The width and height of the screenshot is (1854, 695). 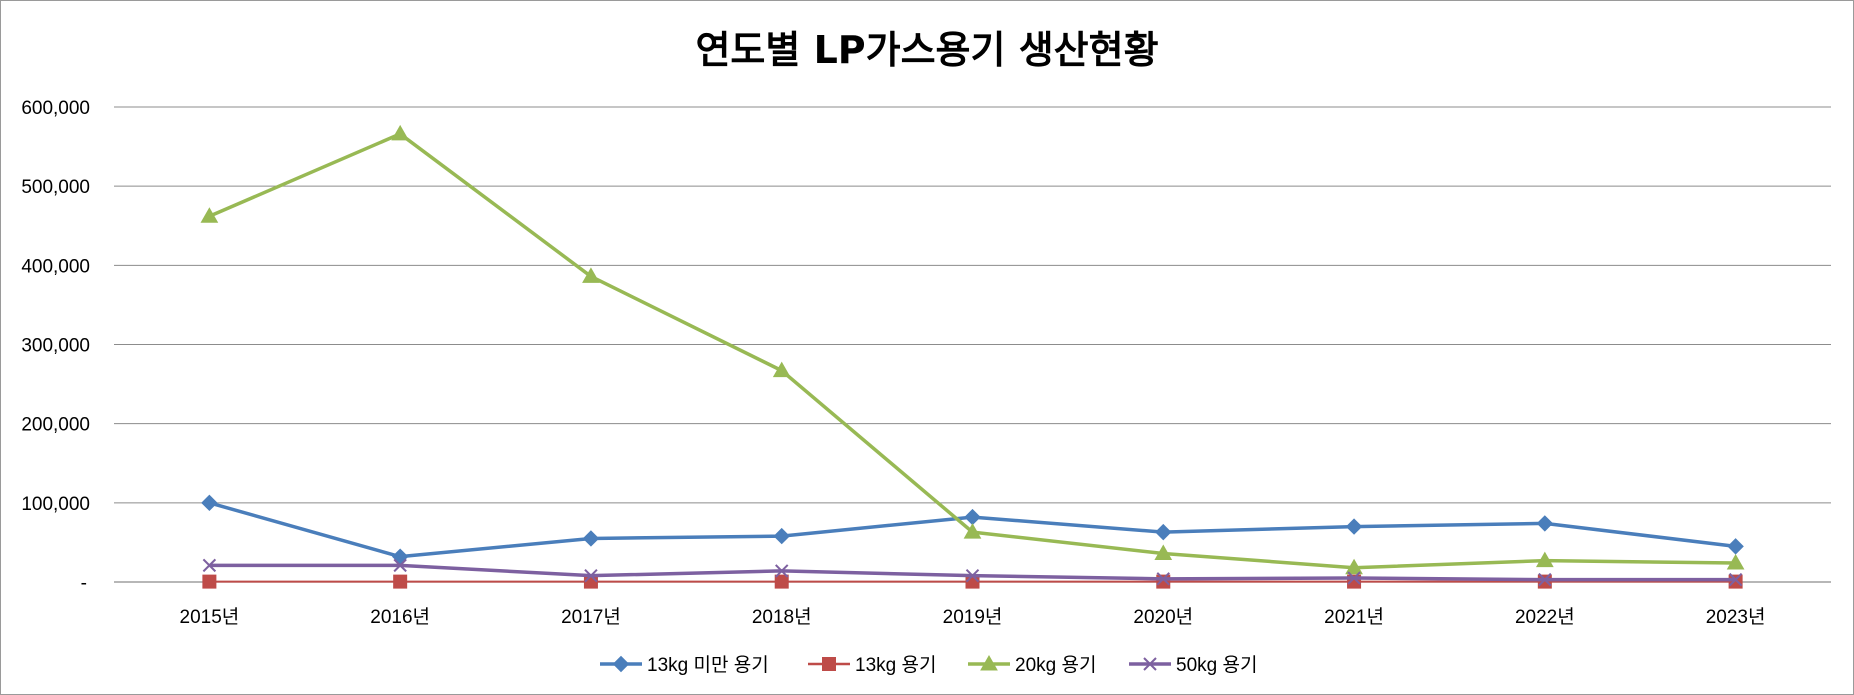 What do you see at coordinates (973, 617) in the screenshot?
I see `x-tick-label: 2019년` at bounding box center [973, 617].